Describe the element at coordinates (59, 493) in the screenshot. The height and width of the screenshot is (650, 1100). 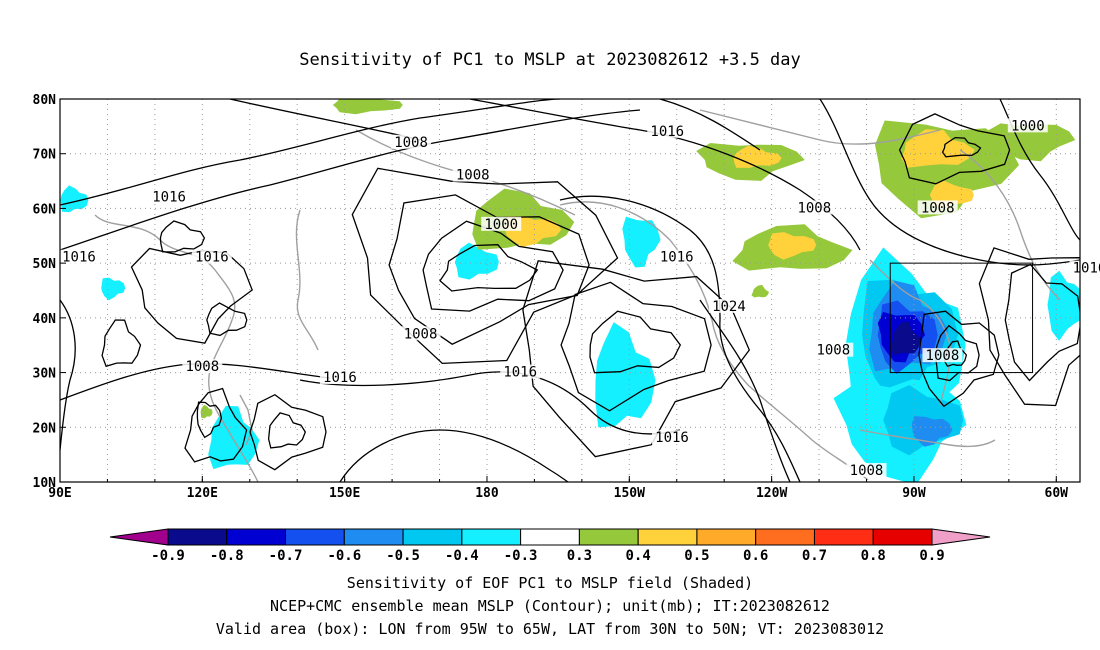
I see `x-tick-label: 90E` at that location.